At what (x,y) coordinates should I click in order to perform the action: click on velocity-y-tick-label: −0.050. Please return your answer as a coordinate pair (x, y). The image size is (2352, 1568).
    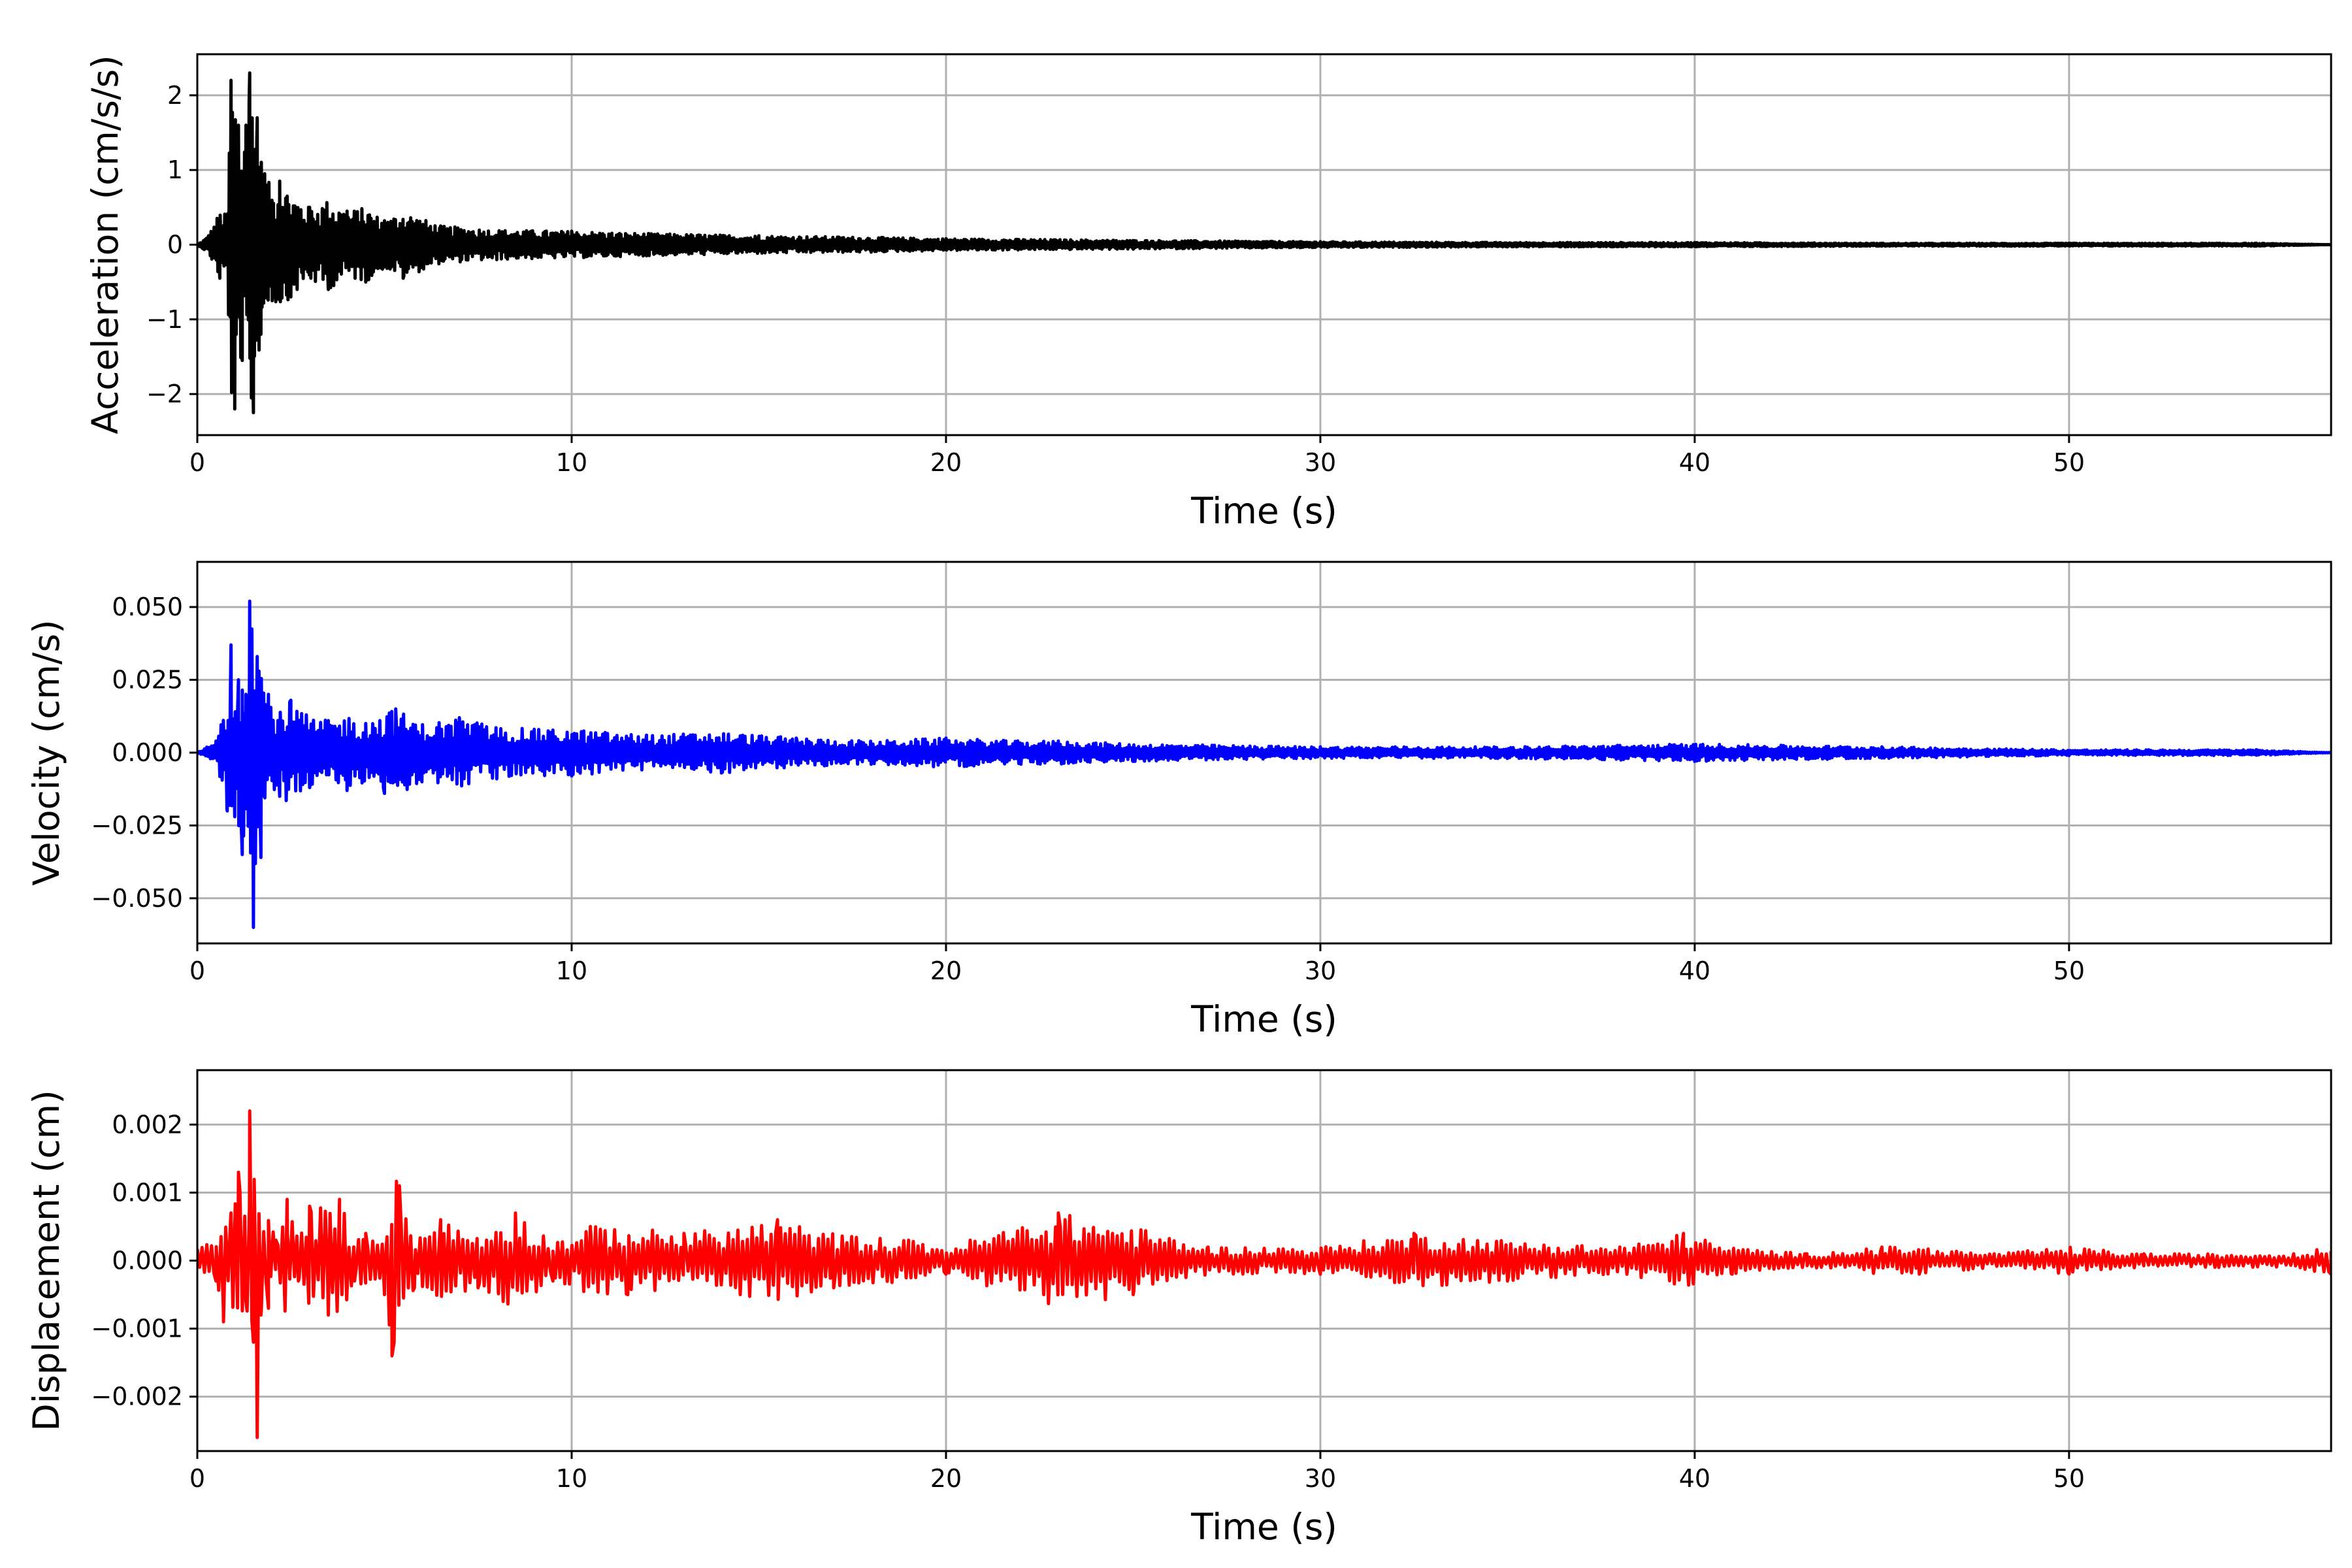
    Looking at the image, I should click on (137, 898).